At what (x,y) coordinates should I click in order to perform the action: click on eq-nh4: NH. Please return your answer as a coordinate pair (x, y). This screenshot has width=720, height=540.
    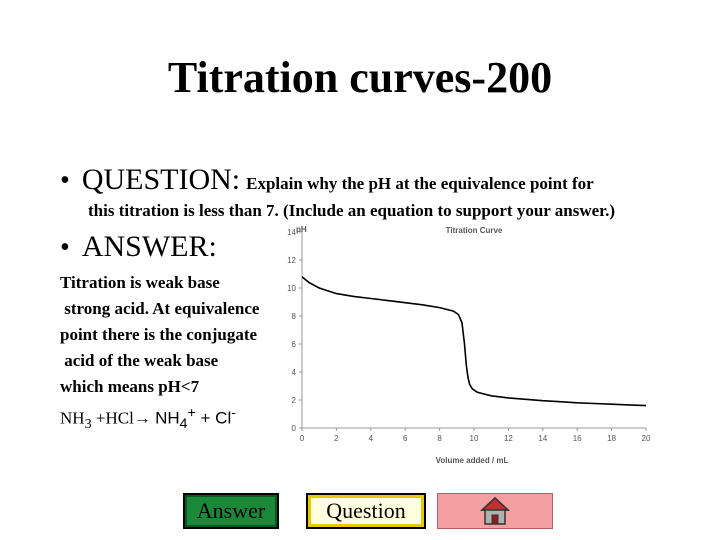
    Looking at the image, I should click on (167, 418).